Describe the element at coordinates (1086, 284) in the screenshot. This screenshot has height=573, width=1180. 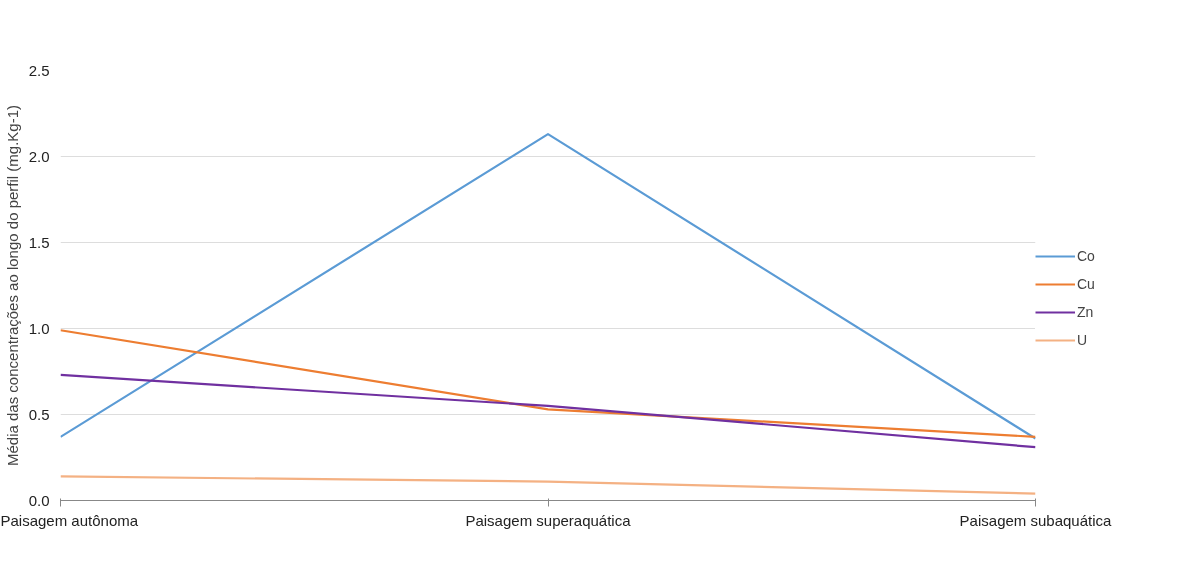
I see `legend-label: Cu` at that location.